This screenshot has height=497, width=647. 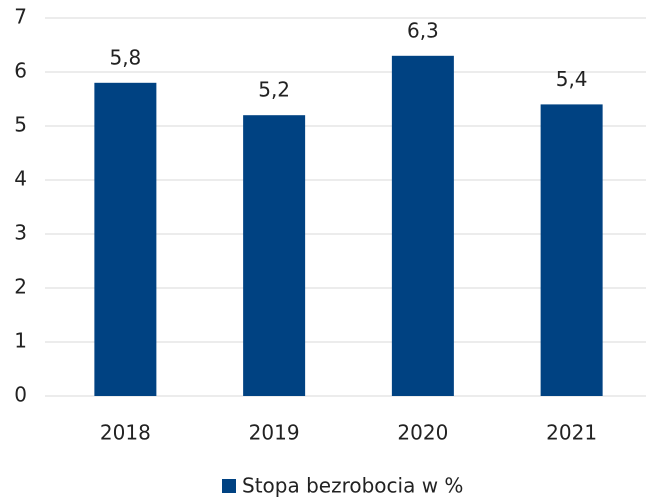 What do you see at coordinates (20, 395) in the screenshot?
I see `y-tick-label: 0` at bounding box center [20, 395].